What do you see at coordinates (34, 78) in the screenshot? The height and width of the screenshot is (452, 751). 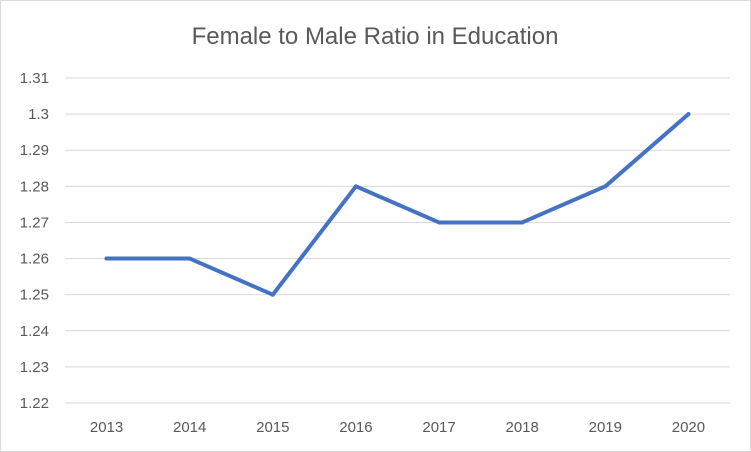 I see `y-tick-label: 1.31` at bounding box center [34, 78].